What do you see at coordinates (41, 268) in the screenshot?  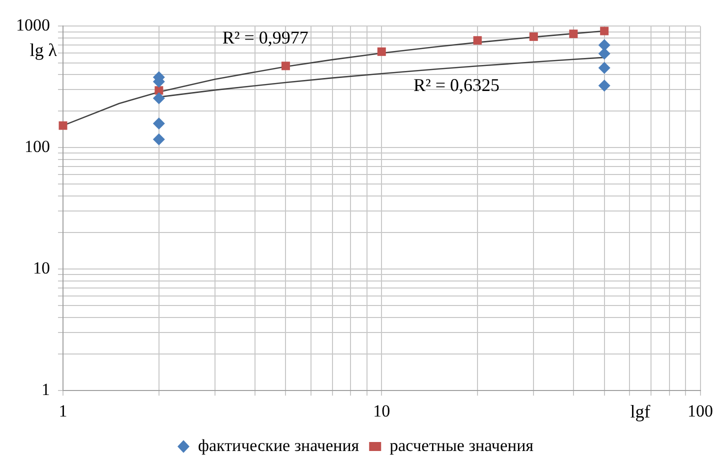 I see `y-tick-label: 10` at bounding box center [41, 268].